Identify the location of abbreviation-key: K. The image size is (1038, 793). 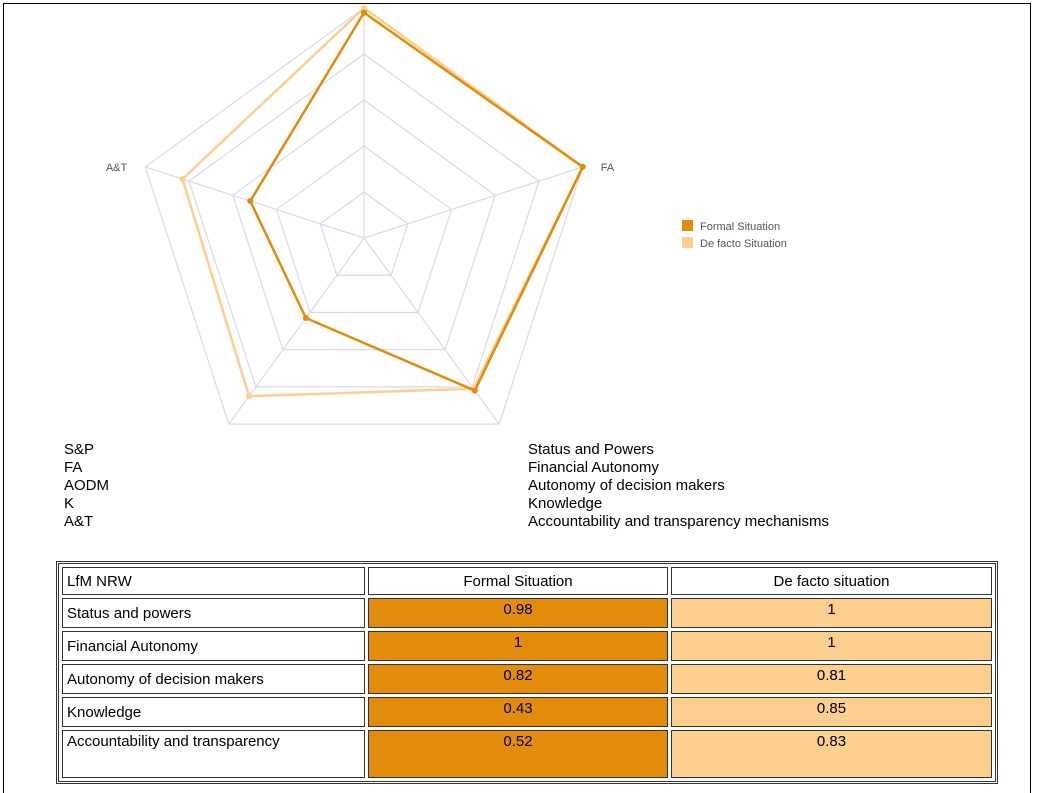
(69, 503).